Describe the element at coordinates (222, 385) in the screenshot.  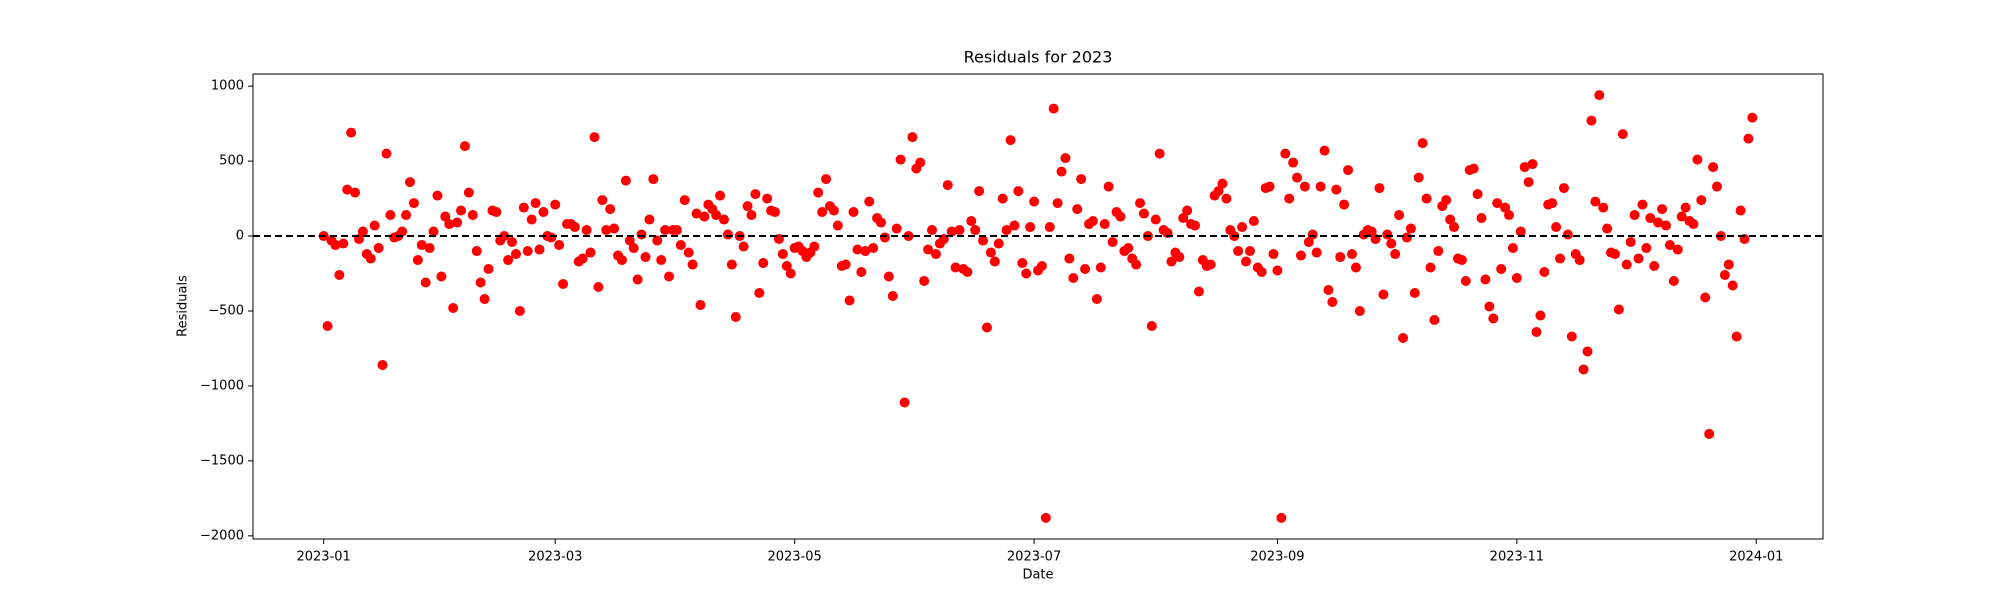
I see `y-tick-label: −1000` at that location.